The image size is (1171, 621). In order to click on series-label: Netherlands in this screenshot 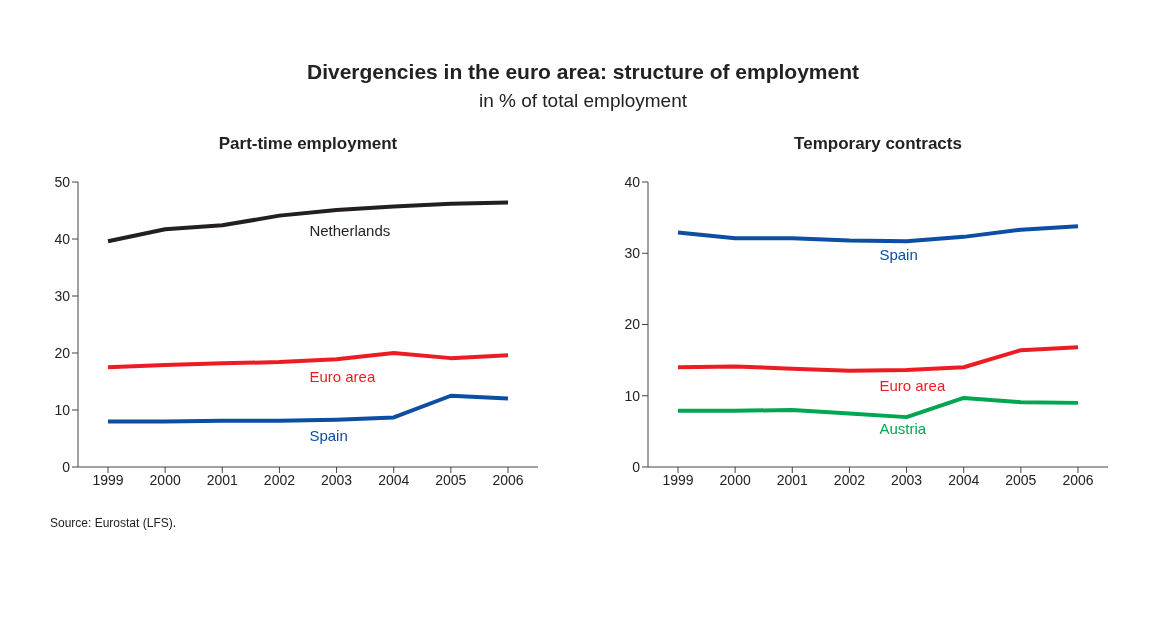, I will do `click(350, 230)`.